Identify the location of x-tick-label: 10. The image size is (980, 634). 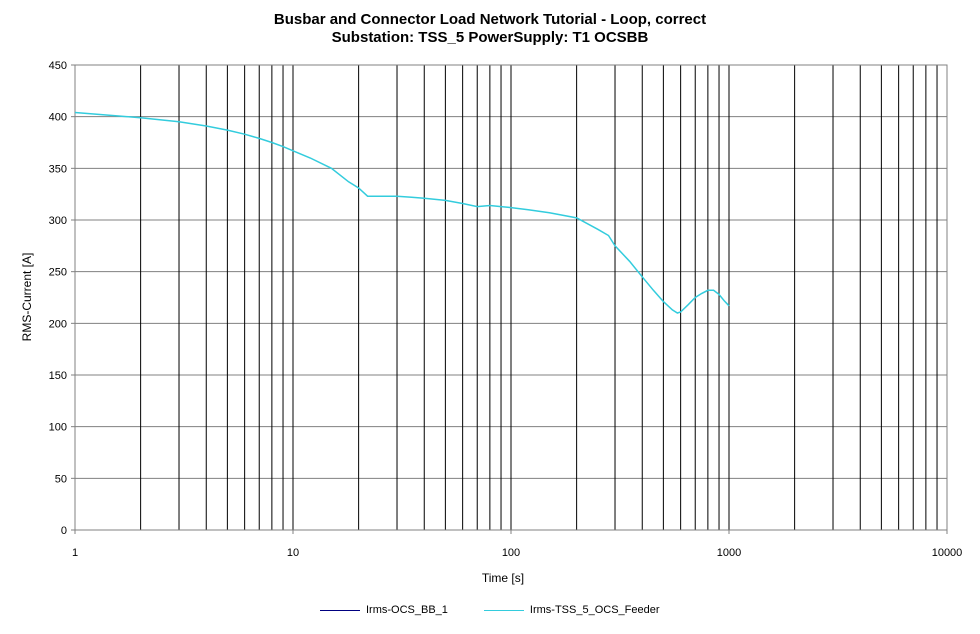
(293, 553).